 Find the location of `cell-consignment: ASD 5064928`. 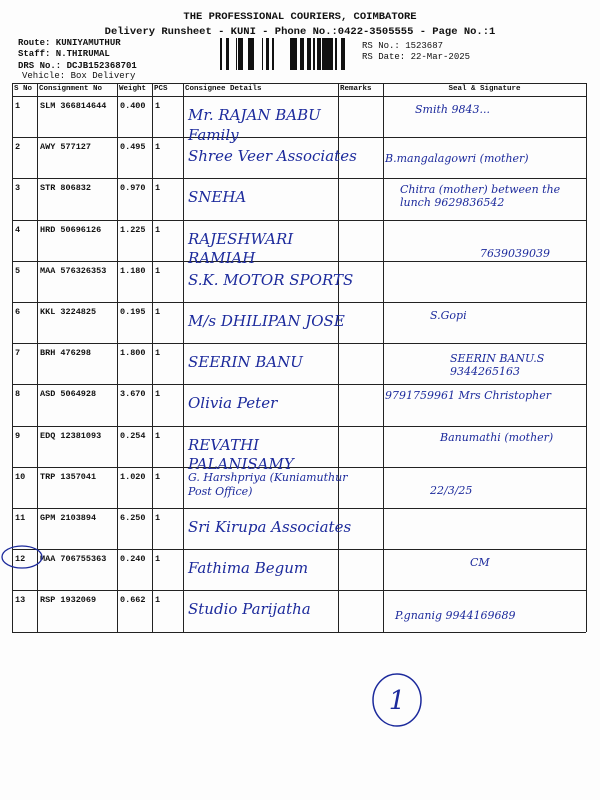

cell-consignment: ASD 5064928 is located at coordinates (68, 394).